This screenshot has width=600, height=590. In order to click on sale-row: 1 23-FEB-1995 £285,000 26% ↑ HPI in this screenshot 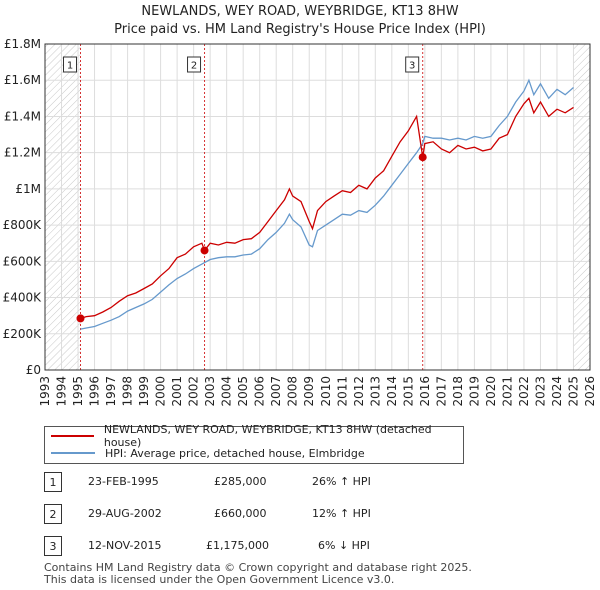, I will do `click(304, 482)`.